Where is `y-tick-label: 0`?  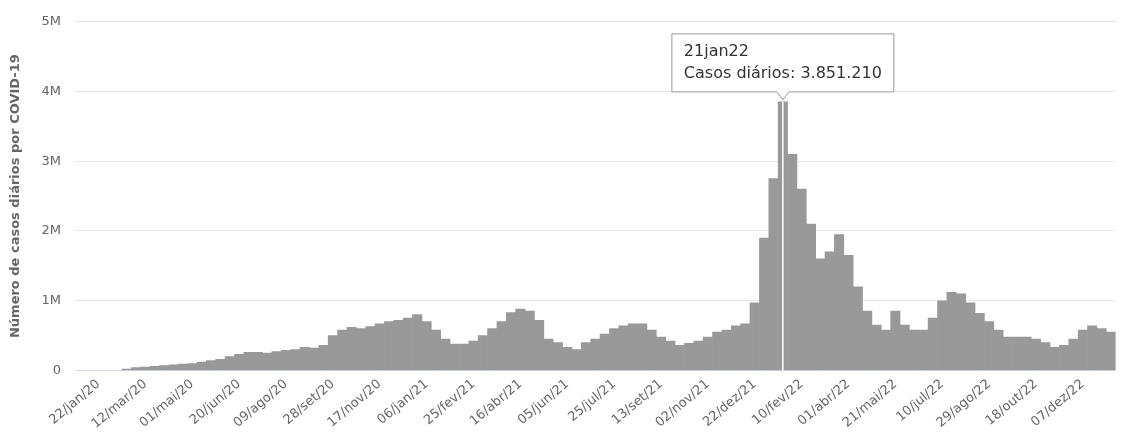
y-tick-label: 0 is located at coordinates (57, 369).